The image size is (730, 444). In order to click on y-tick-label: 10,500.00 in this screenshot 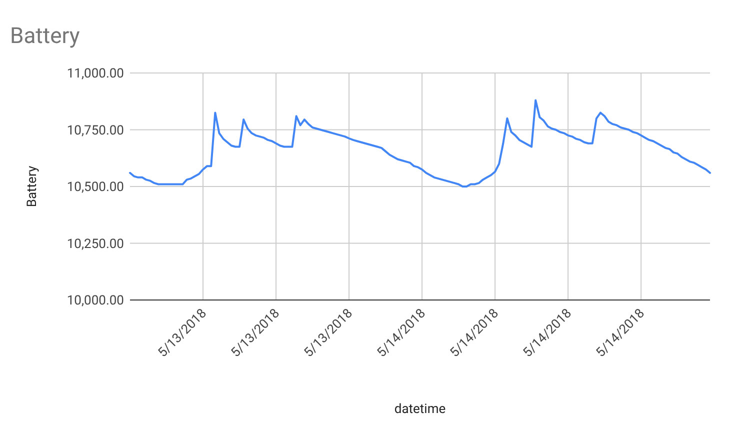, I will do `click(95, 188)`.